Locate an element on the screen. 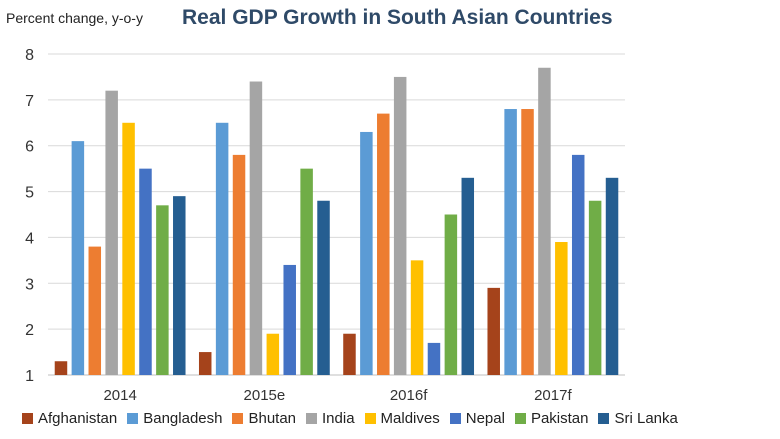  legend-item: Bangladesh is located at coordinates (174, 418).